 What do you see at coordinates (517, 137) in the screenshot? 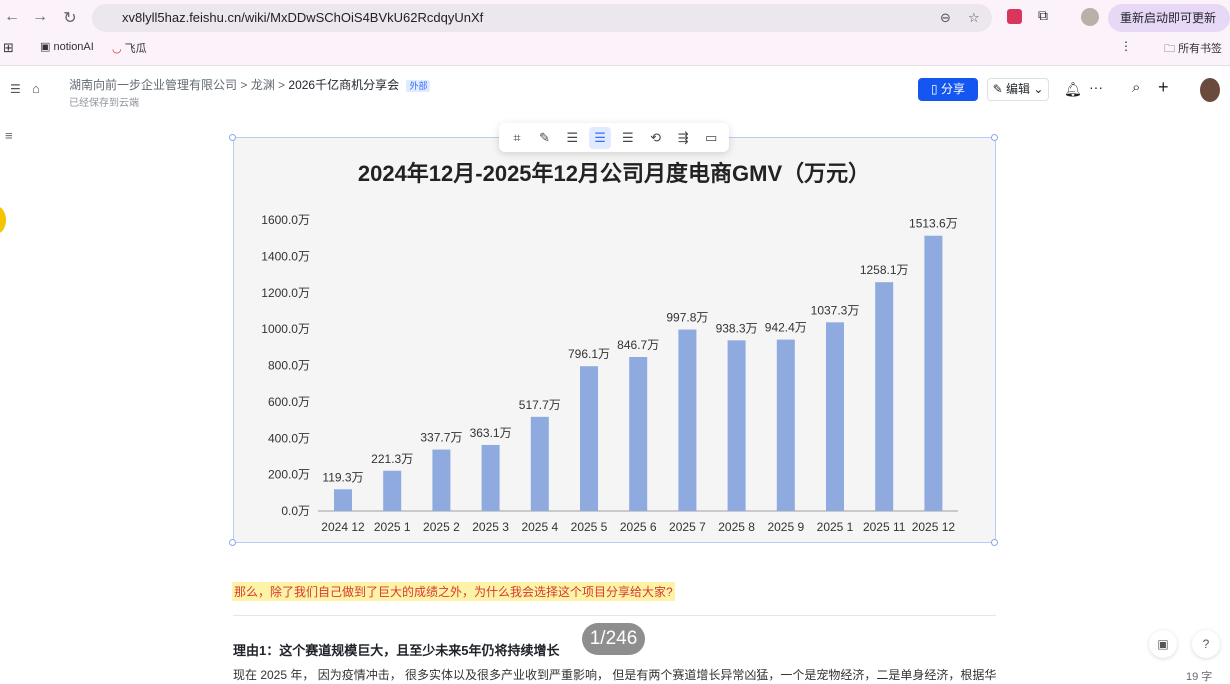
I see `crop-icon: ⌗` at bounding box center [517, 137].